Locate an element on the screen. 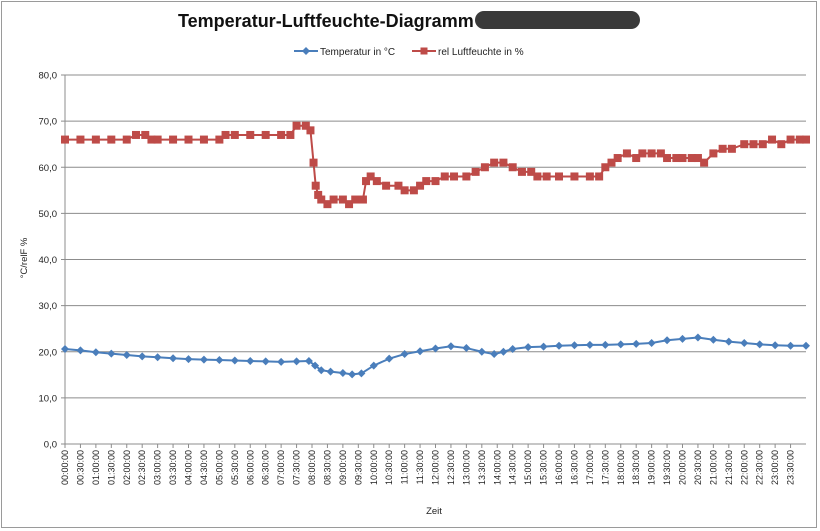  x-tick-label: 15:30:00 is located at coordinates (544, 467).